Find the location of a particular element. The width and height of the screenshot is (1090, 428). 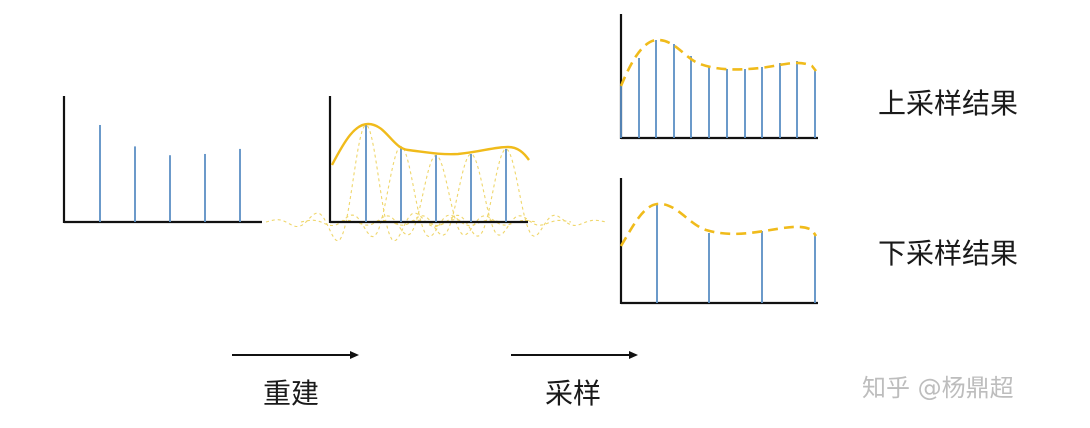

downsample-result-label: 下采样结果 is located at coordinates (948, 253).